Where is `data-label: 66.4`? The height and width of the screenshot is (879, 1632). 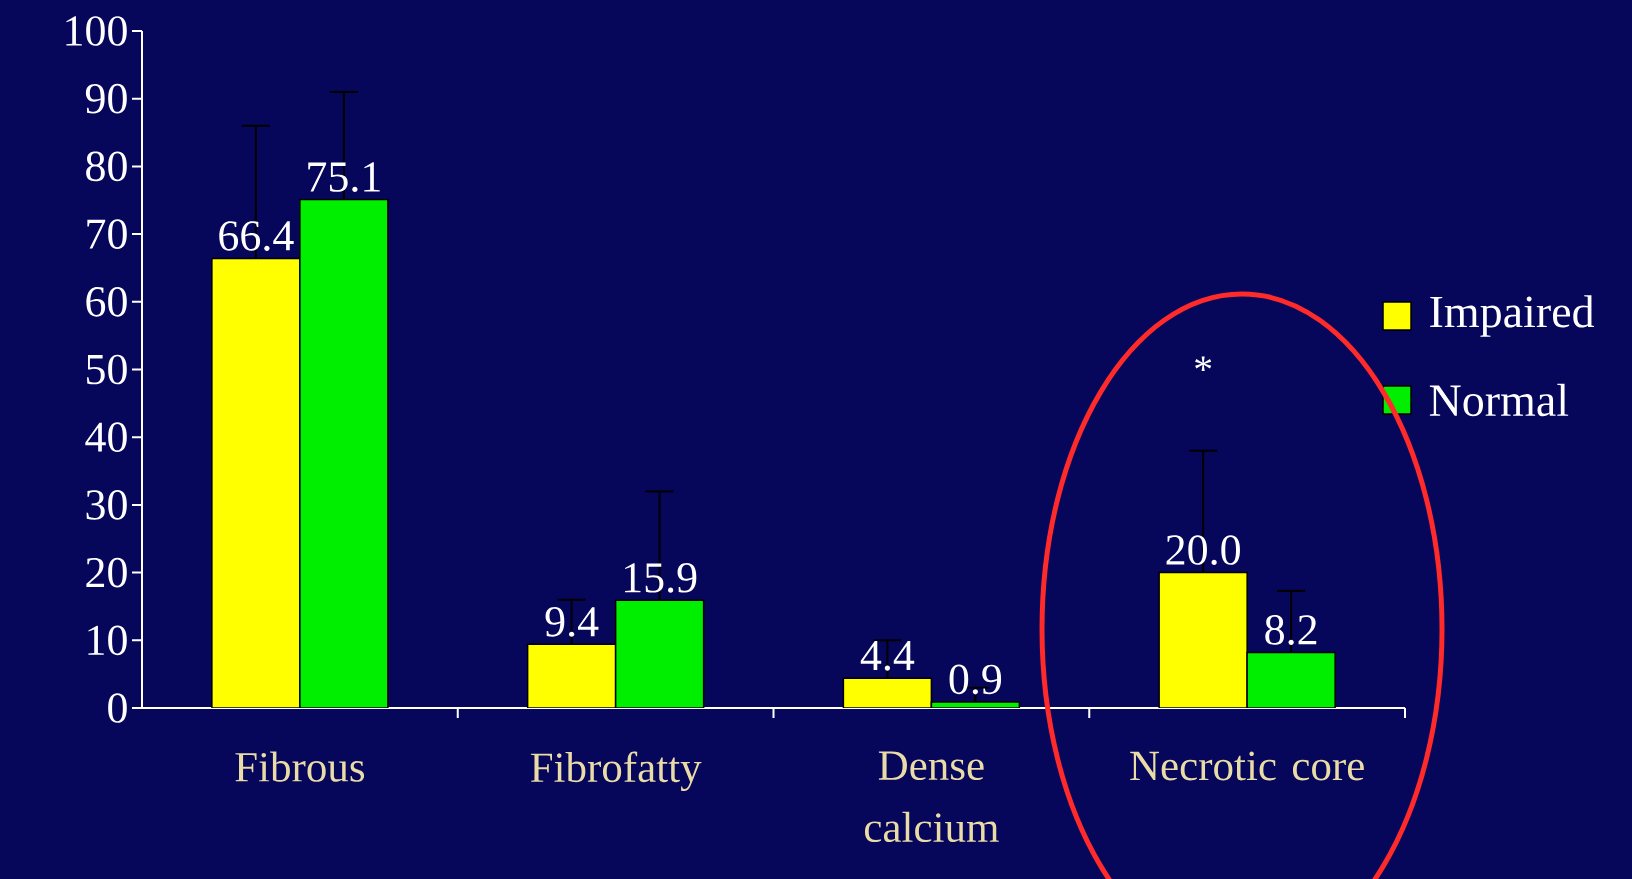
data-label: 66.4 is located at coordinates (256, 236).